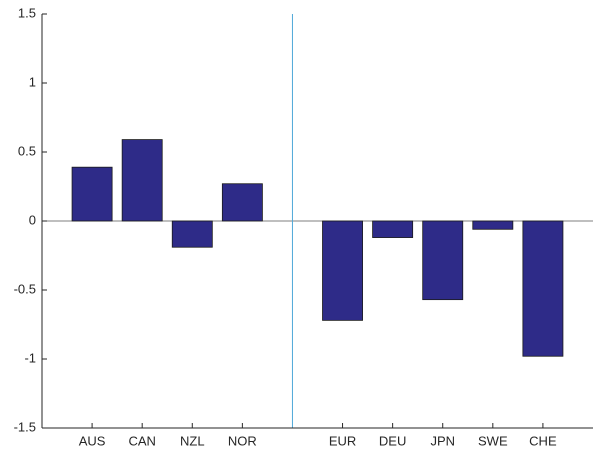 The image size is (594, 456). What do you see at coordinates (242, 440) in the screenshot?
I see `x-tick-label: NOR` at bounding box center [242, 440].